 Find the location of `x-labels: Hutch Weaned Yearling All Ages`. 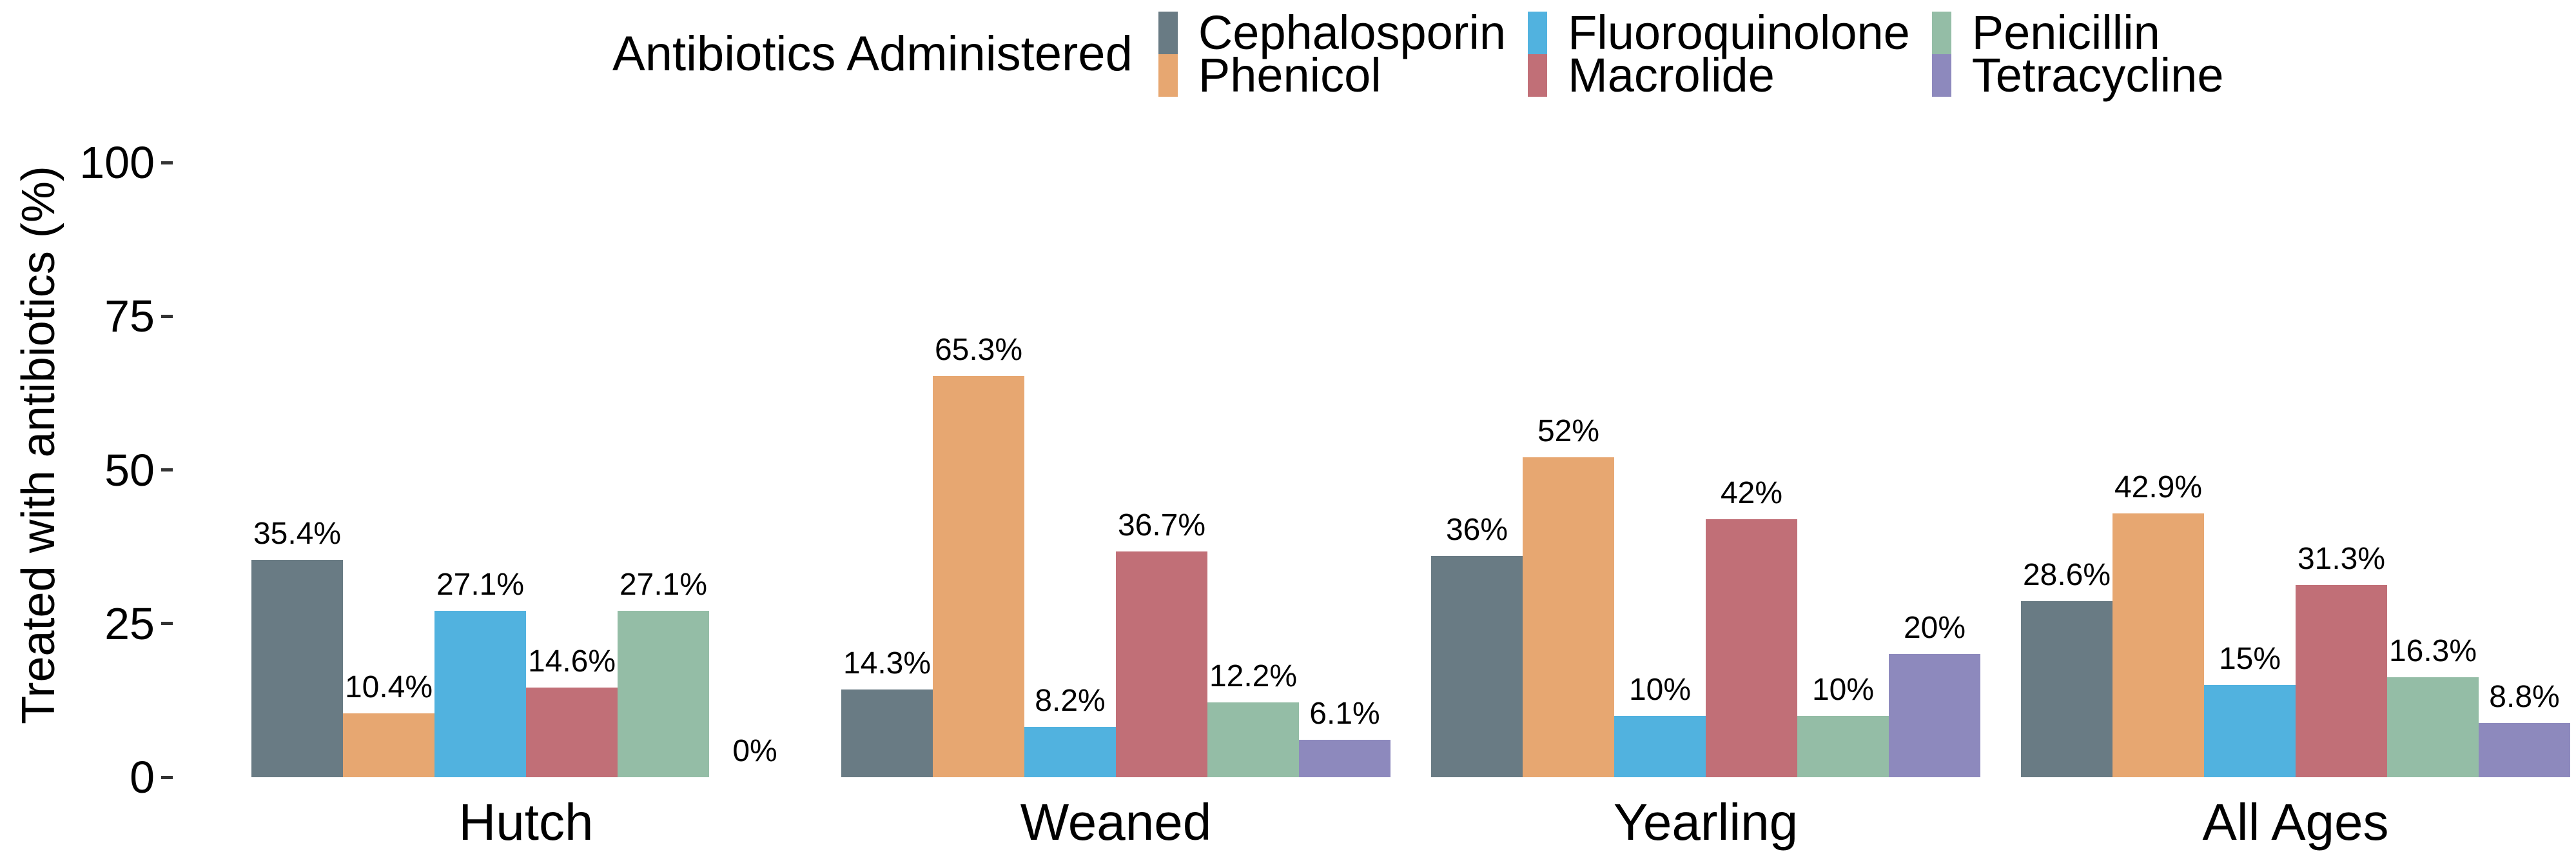

x-labels: Hutch Weaned Yearling All Ages is located at coordinates (1410, 822).